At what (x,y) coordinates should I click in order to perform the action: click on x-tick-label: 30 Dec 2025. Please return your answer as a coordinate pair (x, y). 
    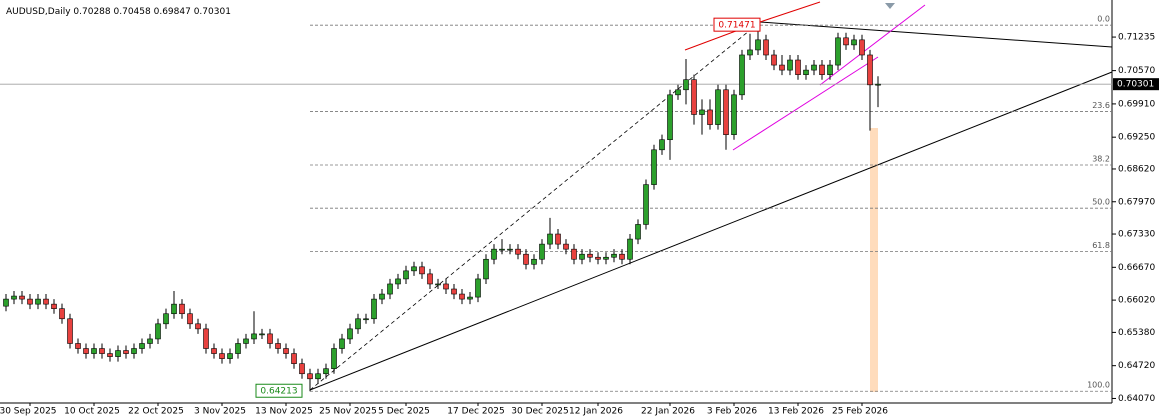
    Looking at the image, I should click on (540, 412).